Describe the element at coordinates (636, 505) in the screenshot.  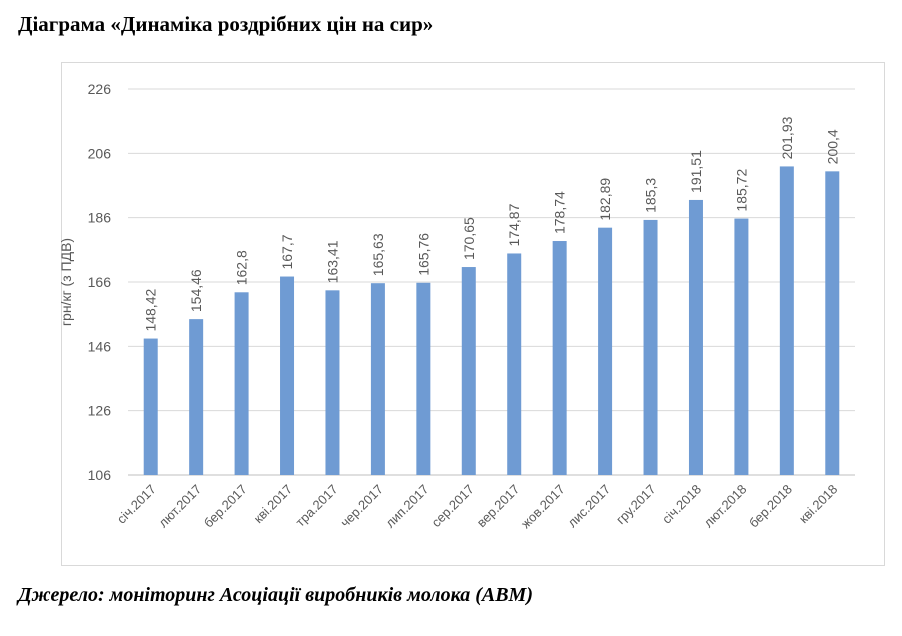
I see `x-tick-label: гру.2017` at that location.